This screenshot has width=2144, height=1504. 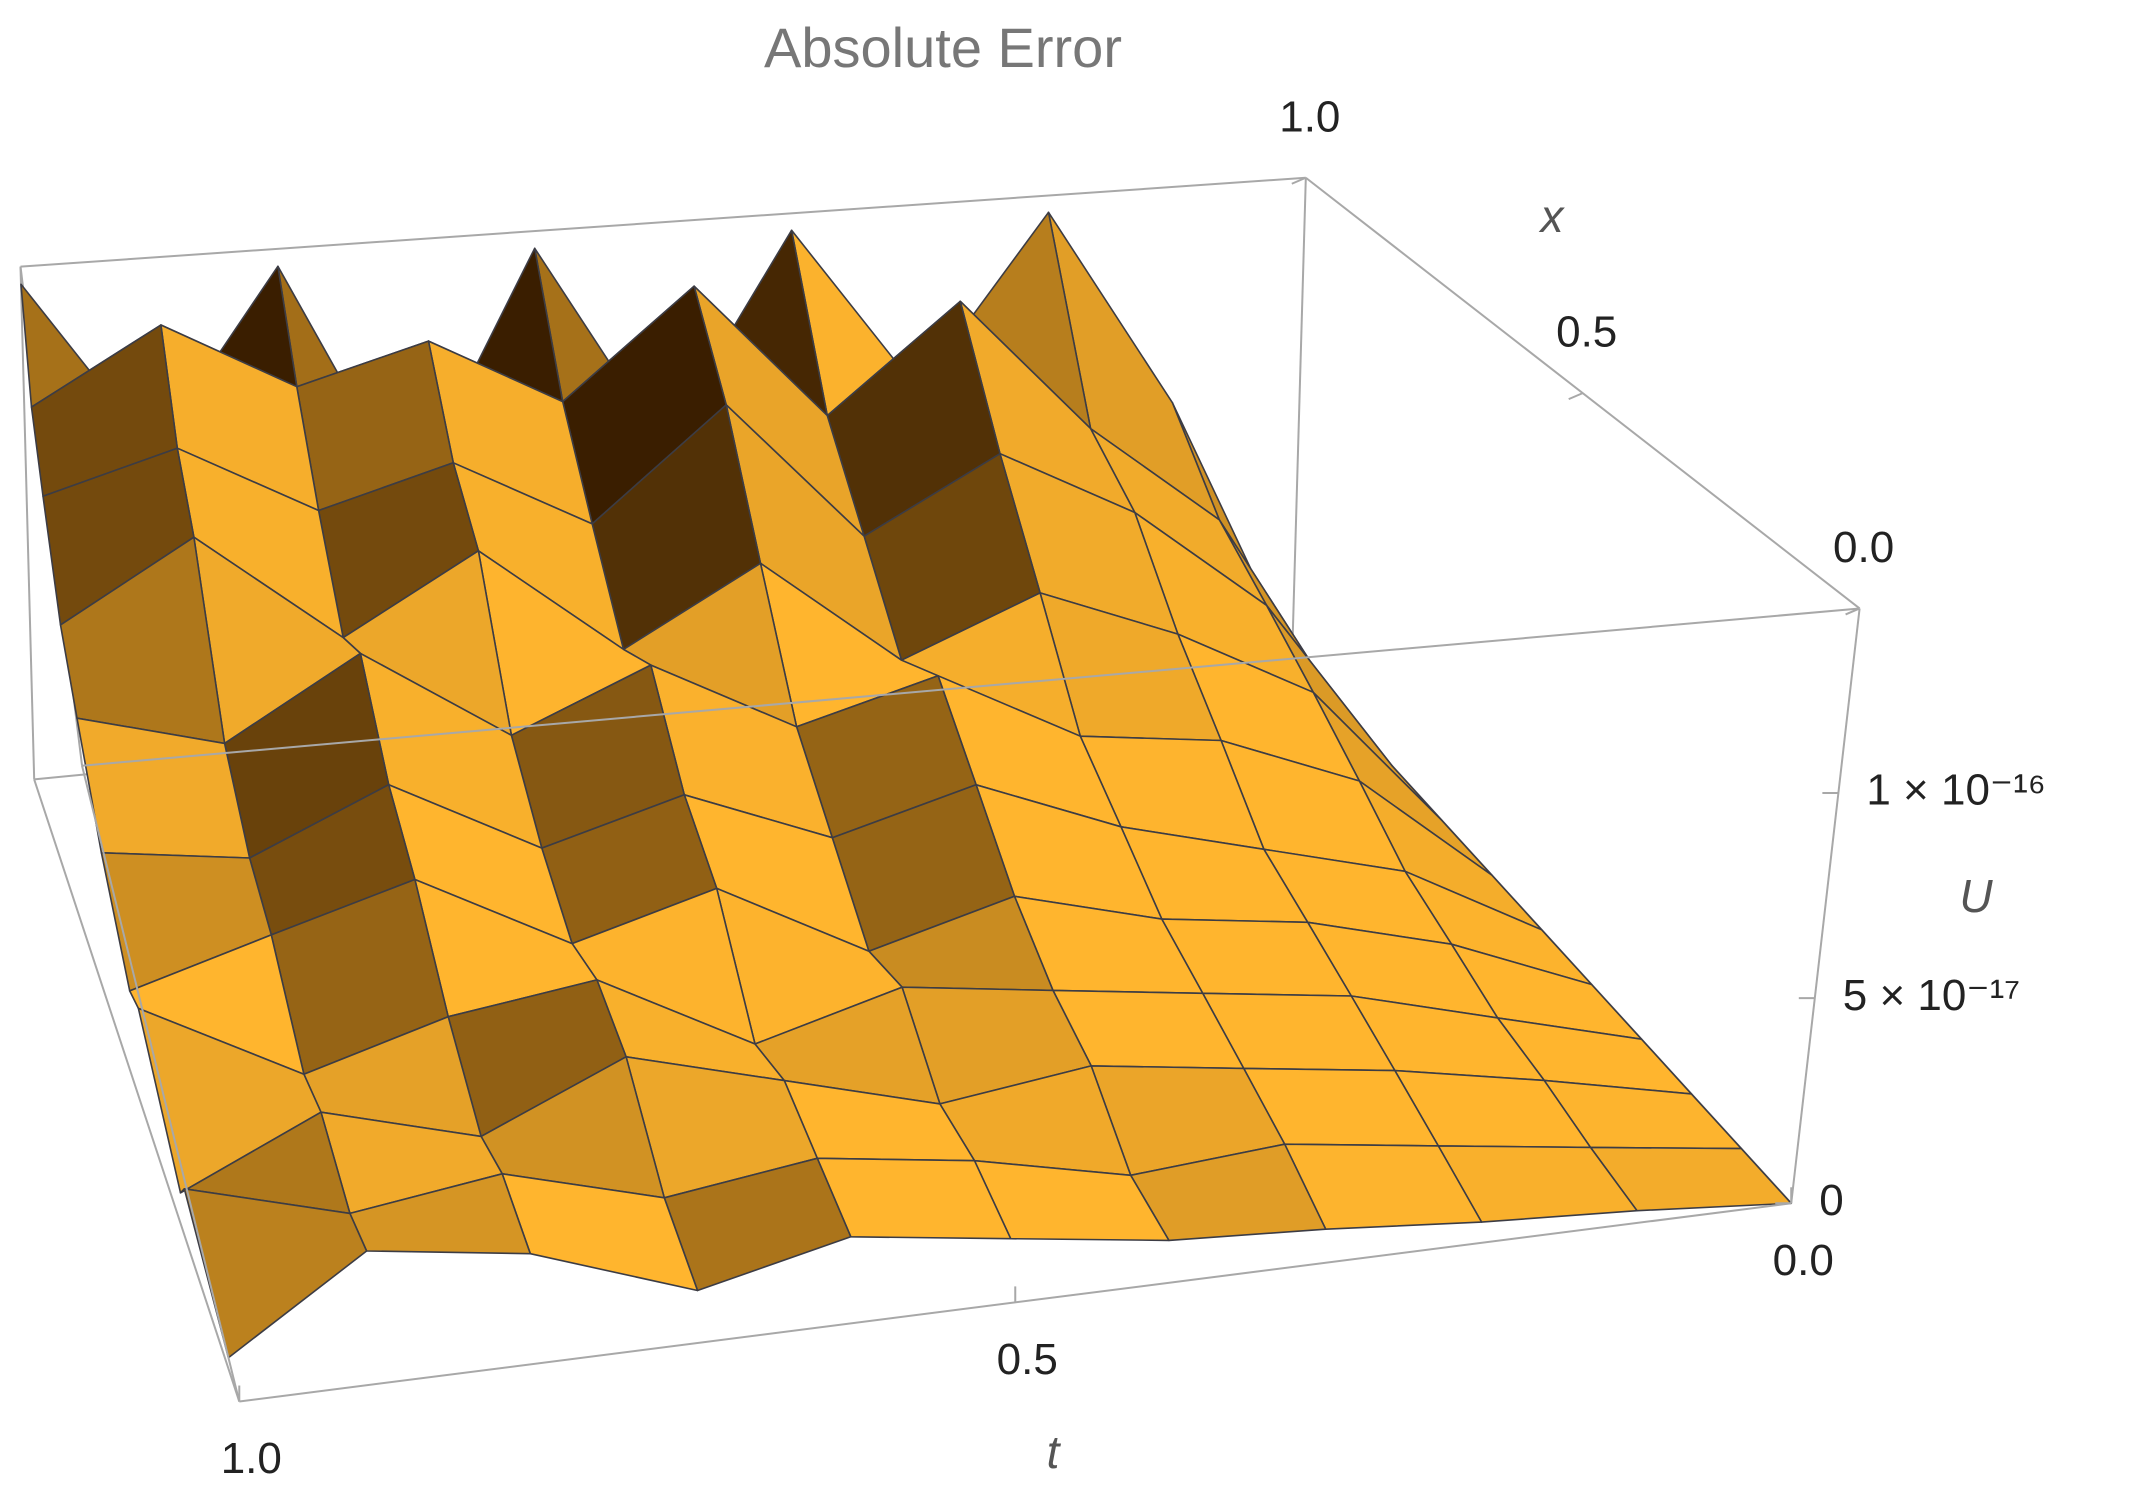 I want to click on u-axis-title: U, so click(x=1976, y=896).